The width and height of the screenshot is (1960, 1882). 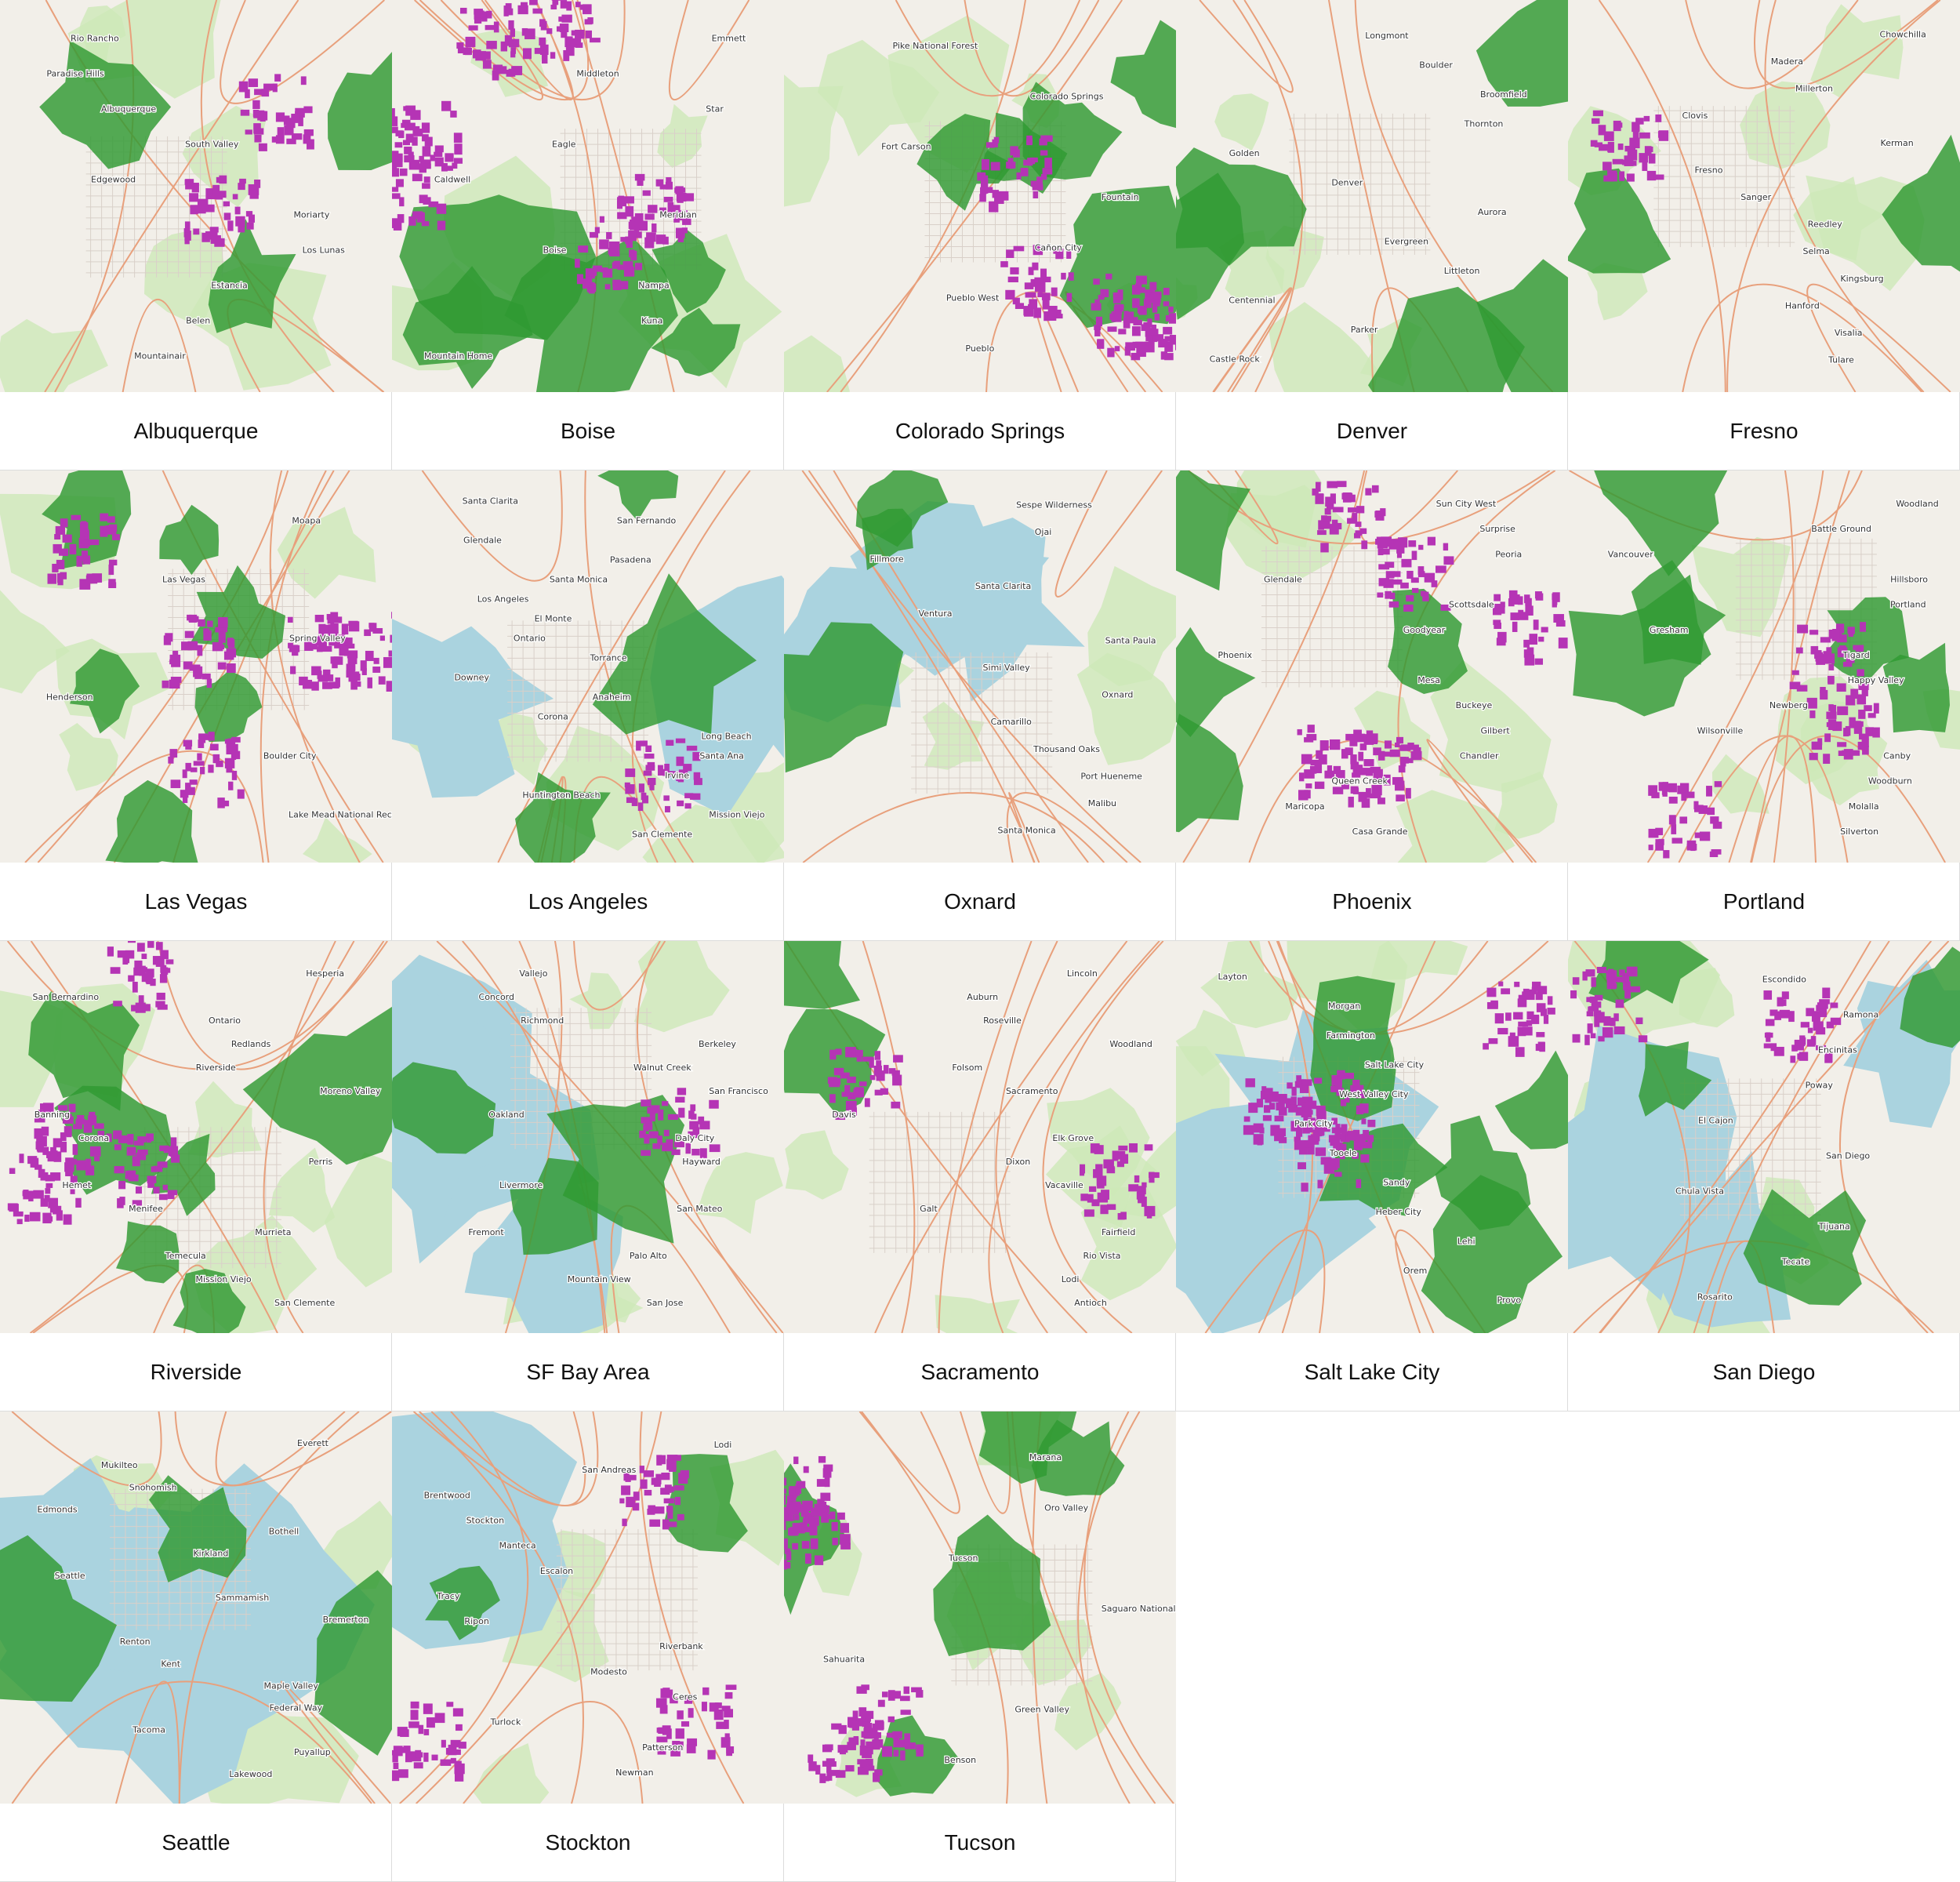 I want to click on place-label: Buckeye, so click(x=1474, y=705).